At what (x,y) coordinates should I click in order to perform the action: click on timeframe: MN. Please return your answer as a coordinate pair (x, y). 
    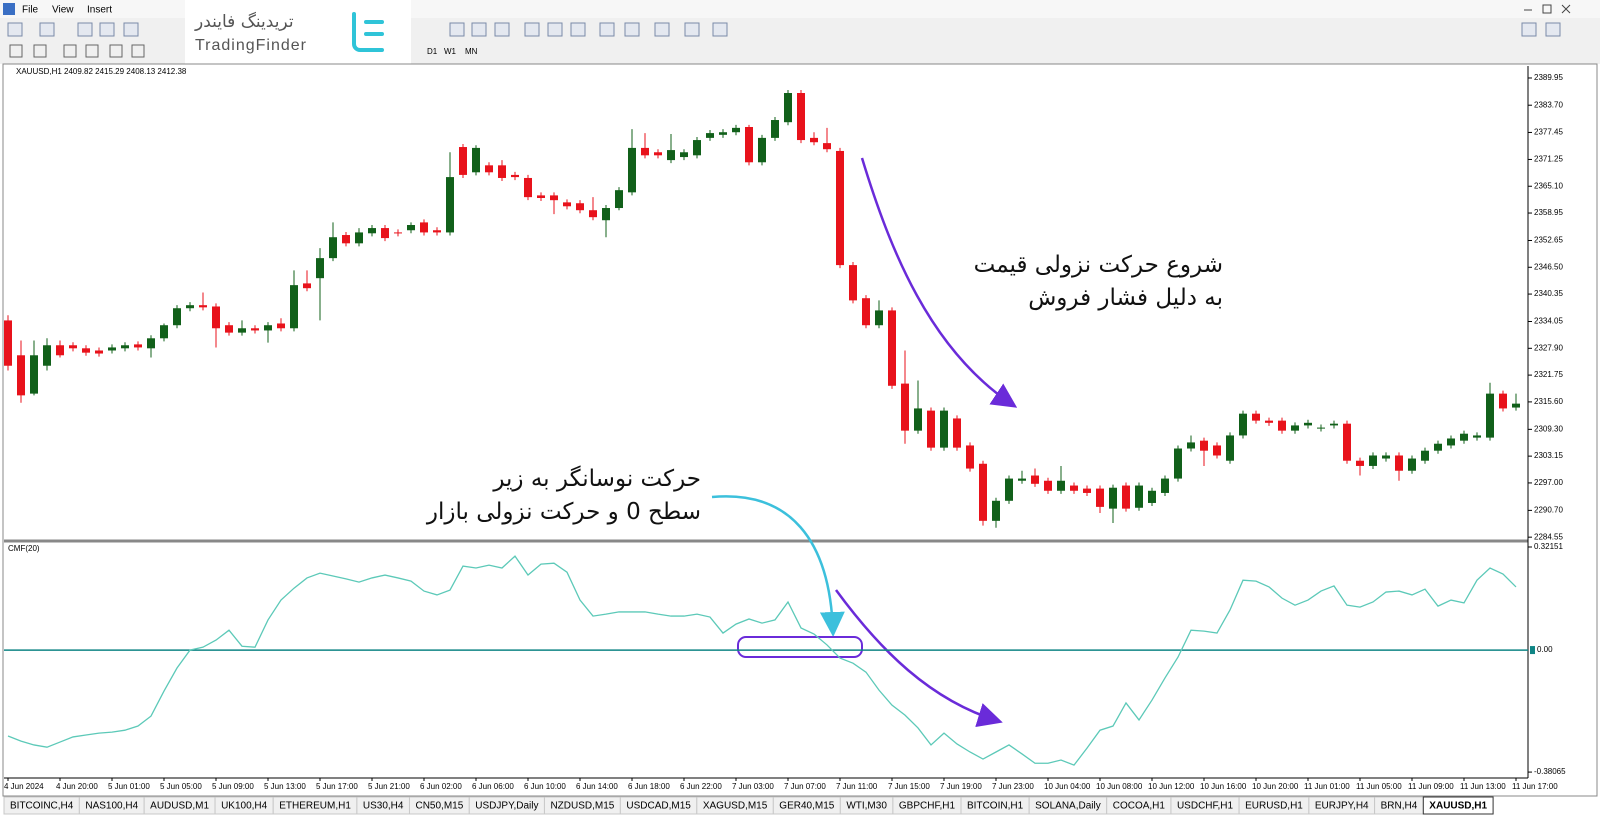
    Looking at the image, I should click on (471, 51).